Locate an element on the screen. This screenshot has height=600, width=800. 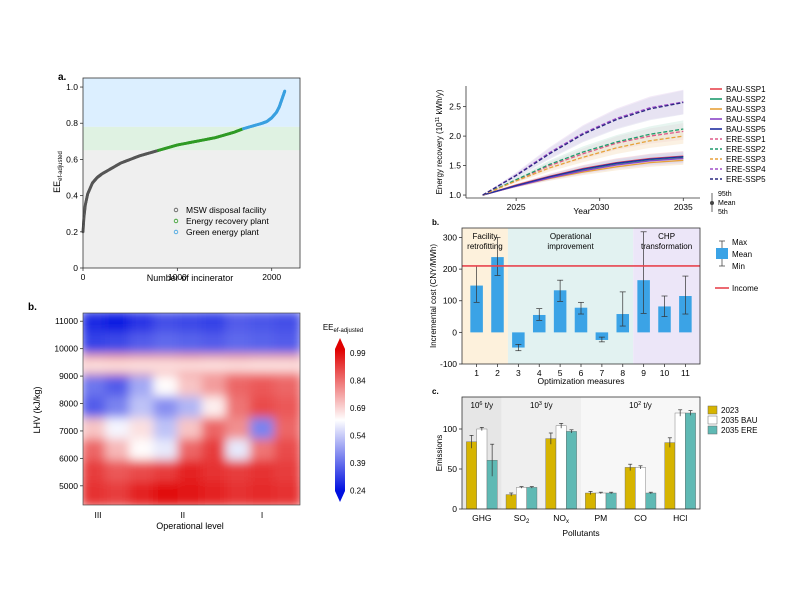
y-tick-label: 0 is located at coordinates (75, 268).